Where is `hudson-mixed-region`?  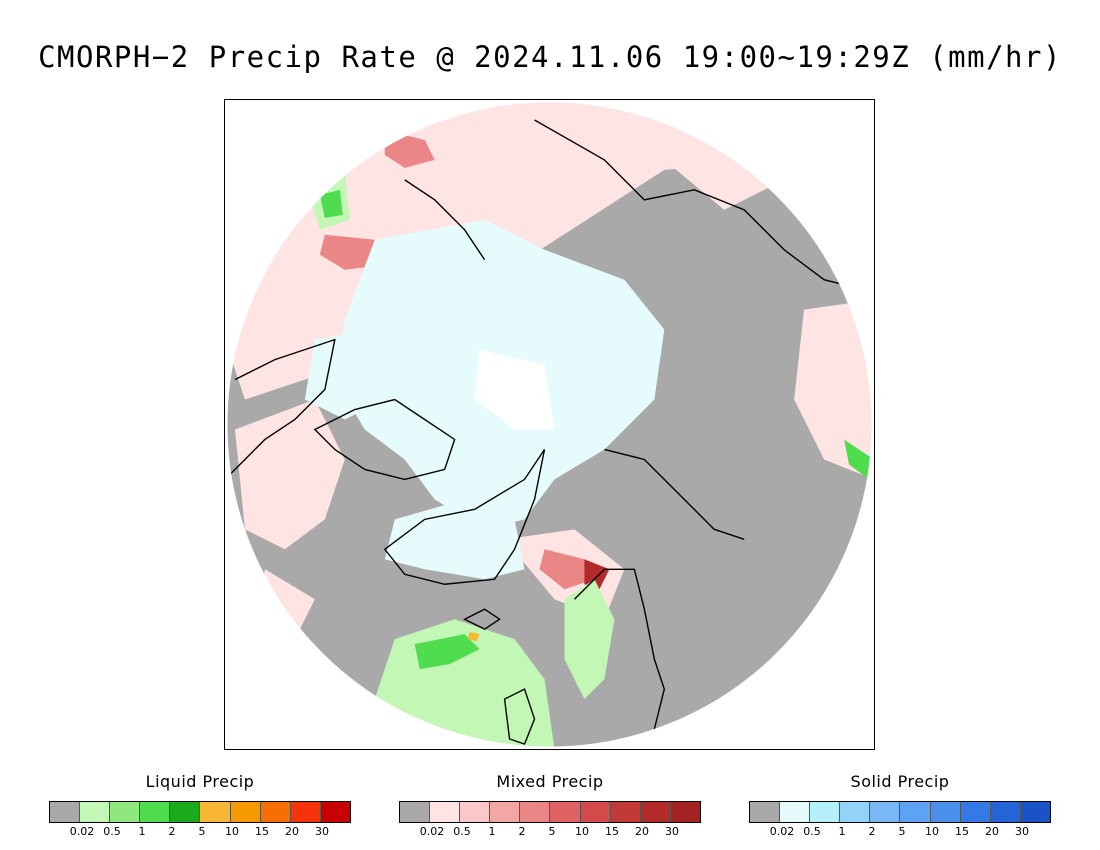 hudson-mixed-region is located at coordinates (289, 474).